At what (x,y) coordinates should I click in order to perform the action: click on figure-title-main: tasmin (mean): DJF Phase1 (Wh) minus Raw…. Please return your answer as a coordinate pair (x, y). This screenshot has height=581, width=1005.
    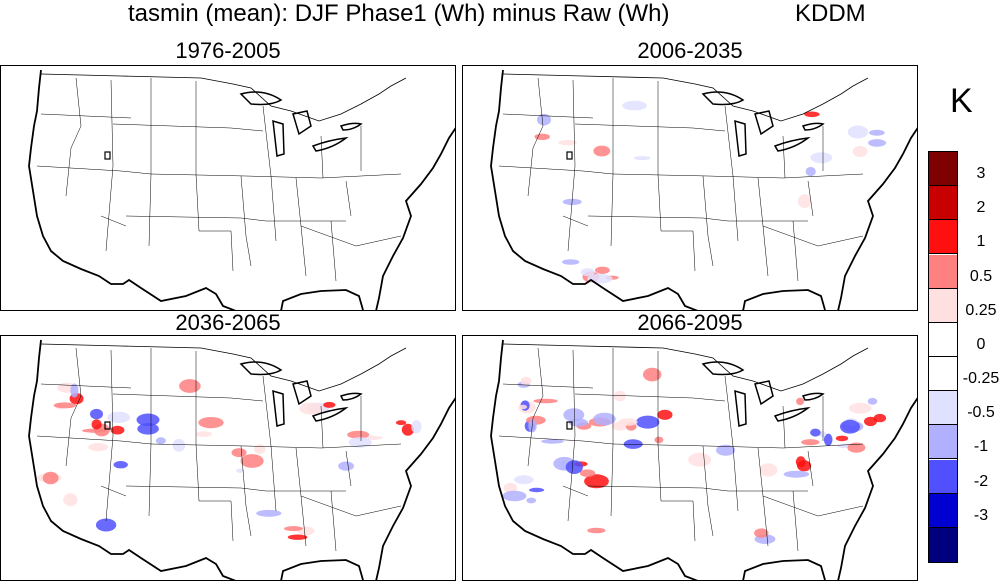
    Looking at the image, I should click on (399, 13).